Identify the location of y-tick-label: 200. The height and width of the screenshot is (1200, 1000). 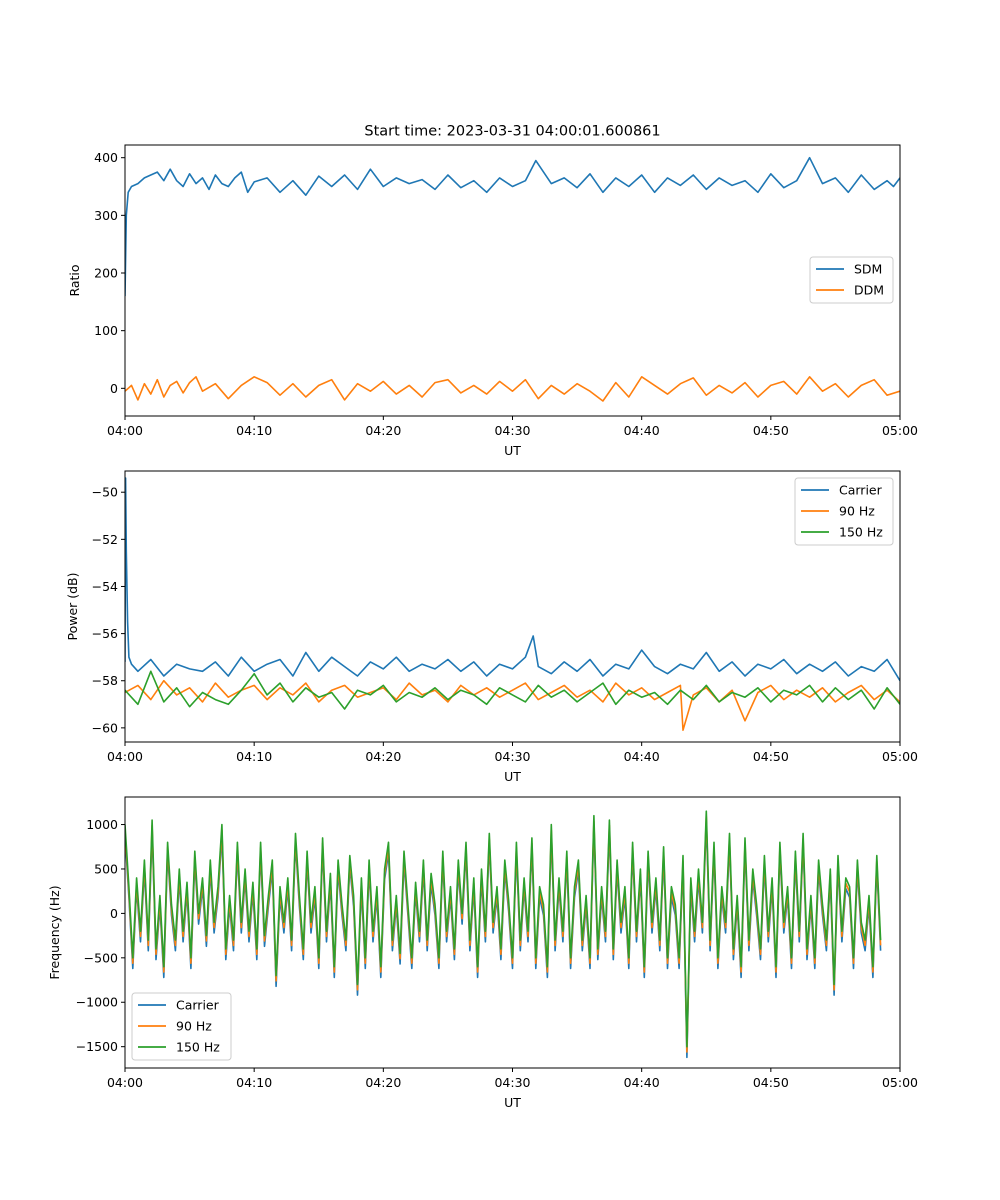
(106, 273).